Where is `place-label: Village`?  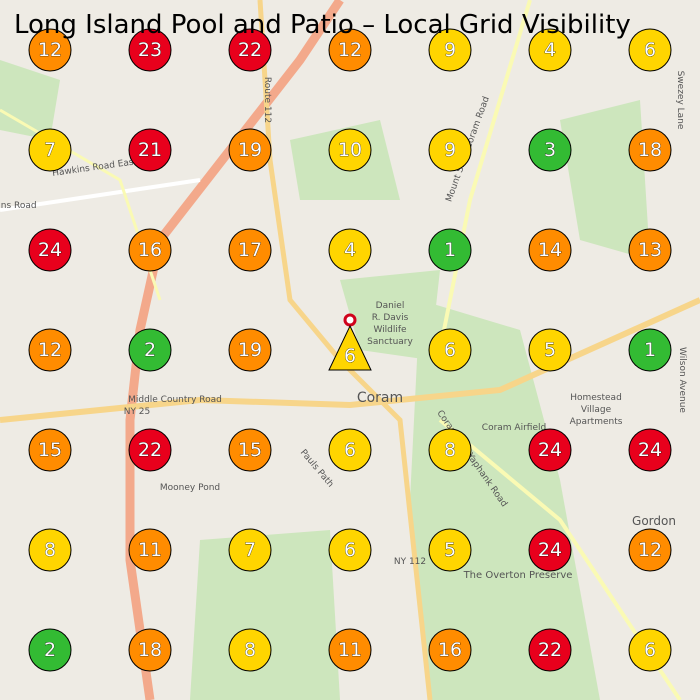
place-label: Village is located at coordinates (596, 410).